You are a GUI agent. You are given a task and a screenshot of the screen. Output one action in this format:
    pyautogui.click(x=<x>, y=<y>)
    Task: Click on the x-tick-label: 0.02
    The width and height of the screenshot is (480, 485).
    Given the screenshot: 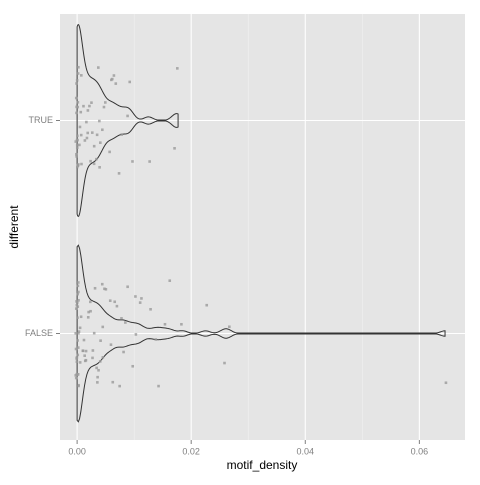 What is the action you would take?
    pyautogui.click(x=191, y=451)
    